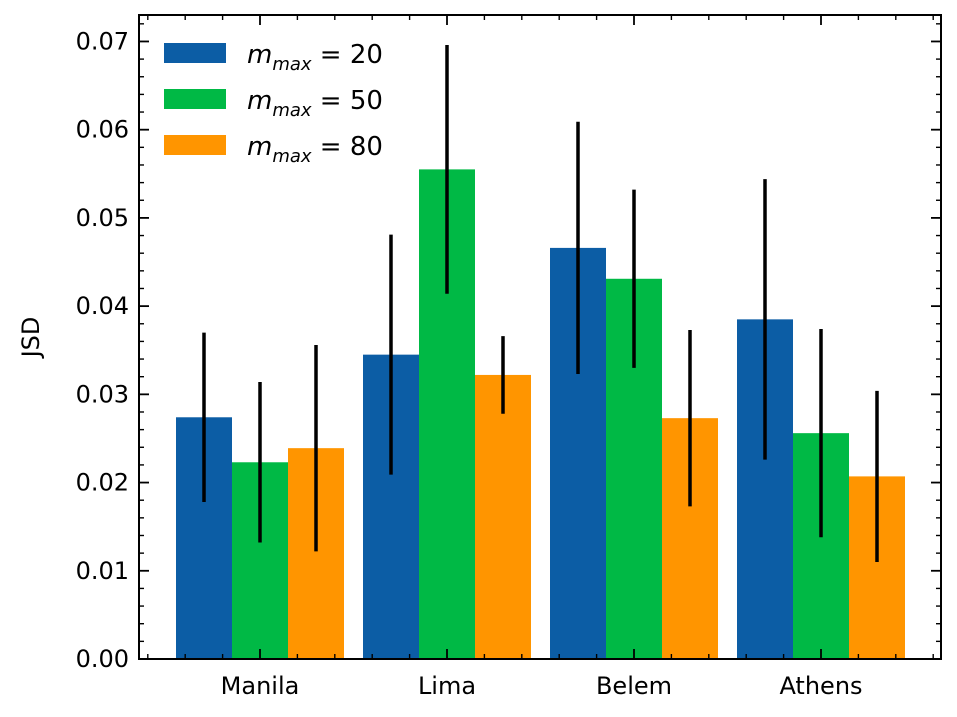 This screenshot has width=957, height=717. What do you see at coordinates (820, 686) in the screenshot?
I see `x-tick-label-athens: Athens` at bounding box center [820, 686].